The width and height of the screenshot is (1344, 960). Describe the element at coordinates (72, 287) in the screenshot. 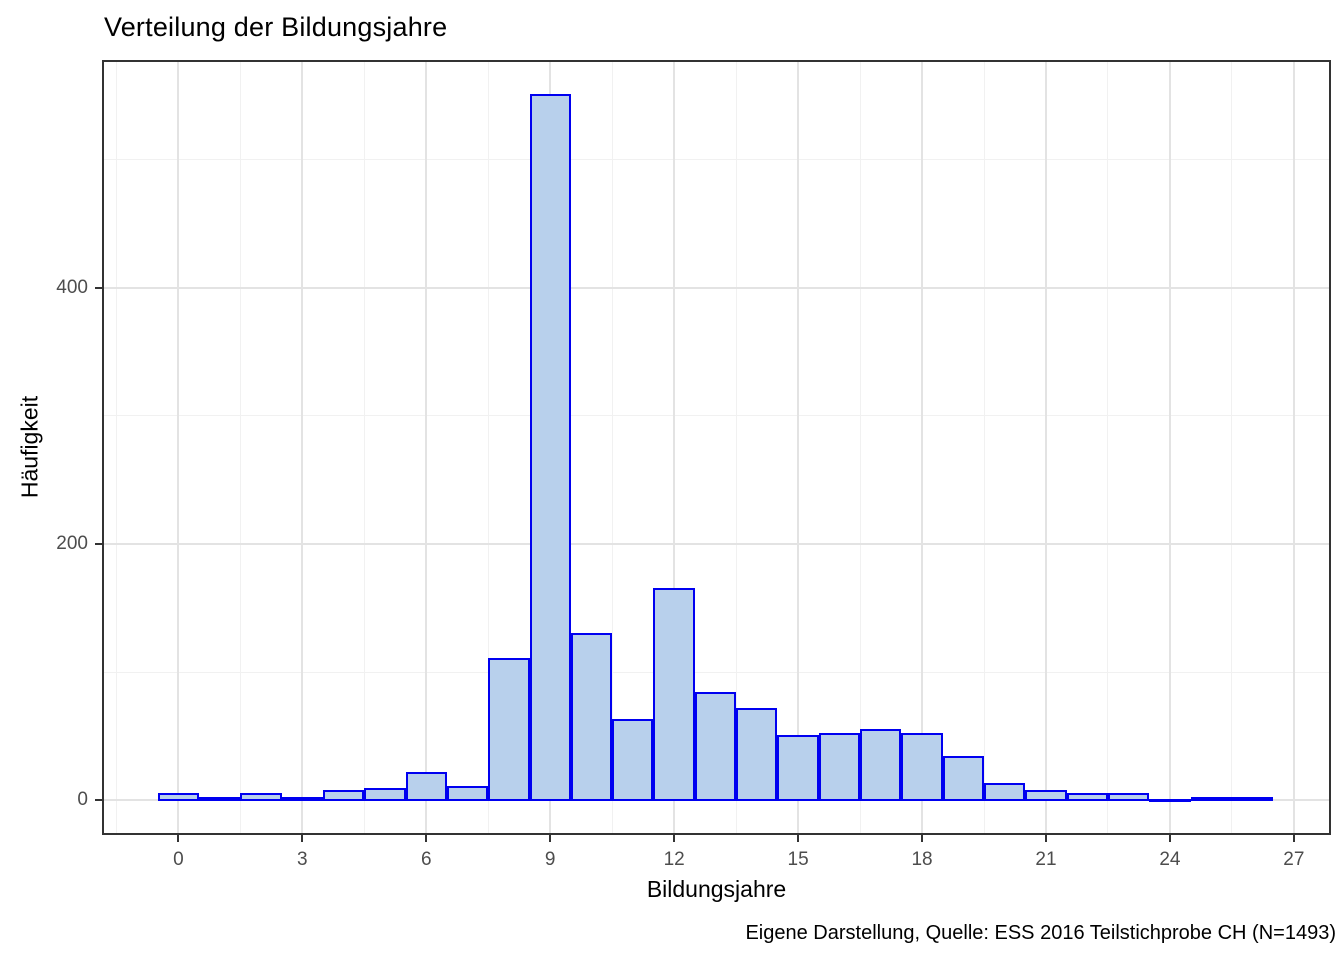

I see `y-tick-label: 400` at that location.